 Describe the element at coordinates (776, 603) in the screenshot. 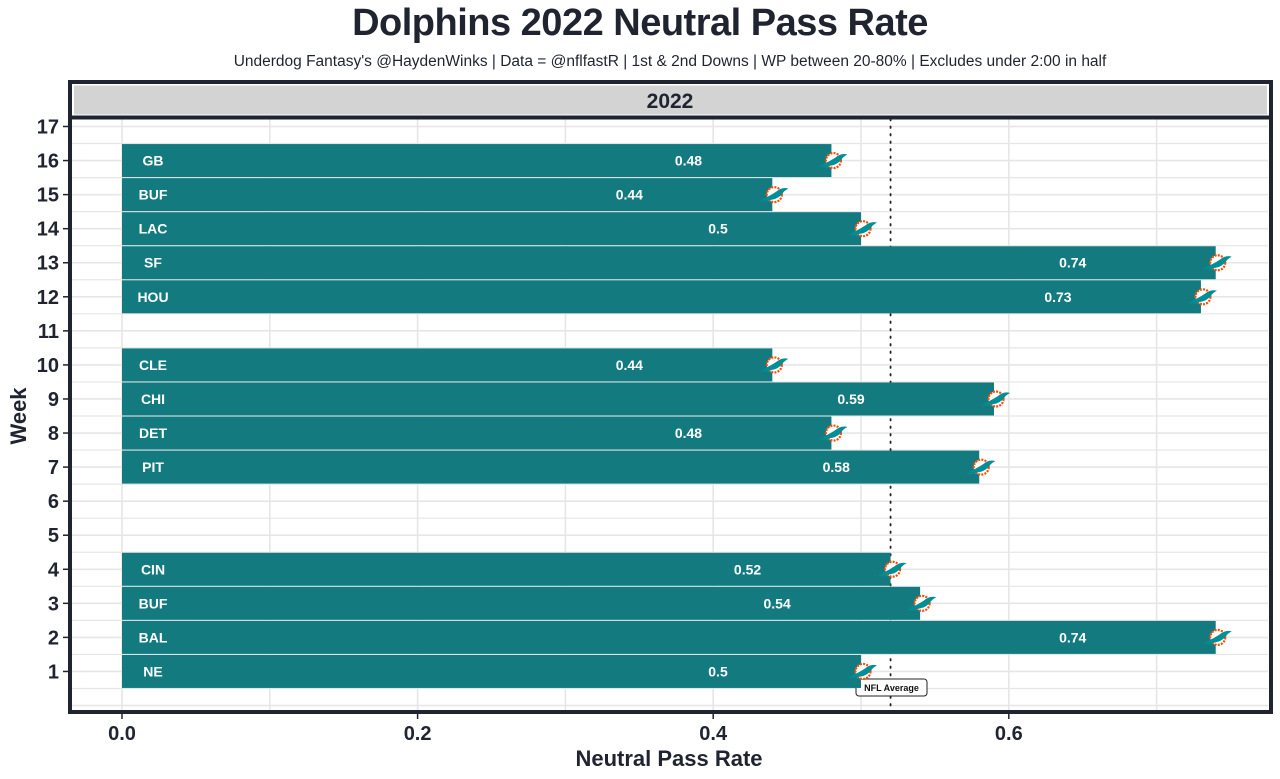

I see `bar-value-label: 0.54` at that location.